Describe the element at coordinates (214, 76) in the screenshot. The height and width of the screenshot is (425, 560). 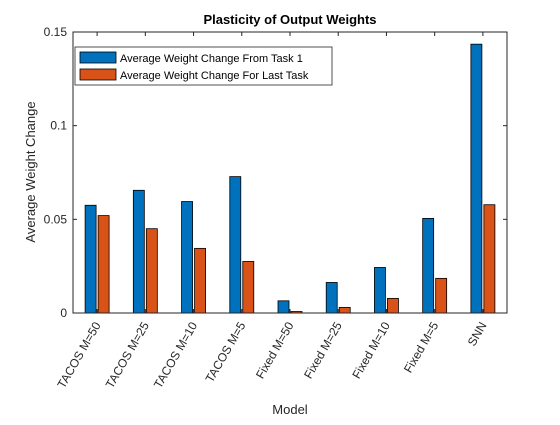
I see `legend-label-last-task: Average Weight Change For Last Task` at that location.